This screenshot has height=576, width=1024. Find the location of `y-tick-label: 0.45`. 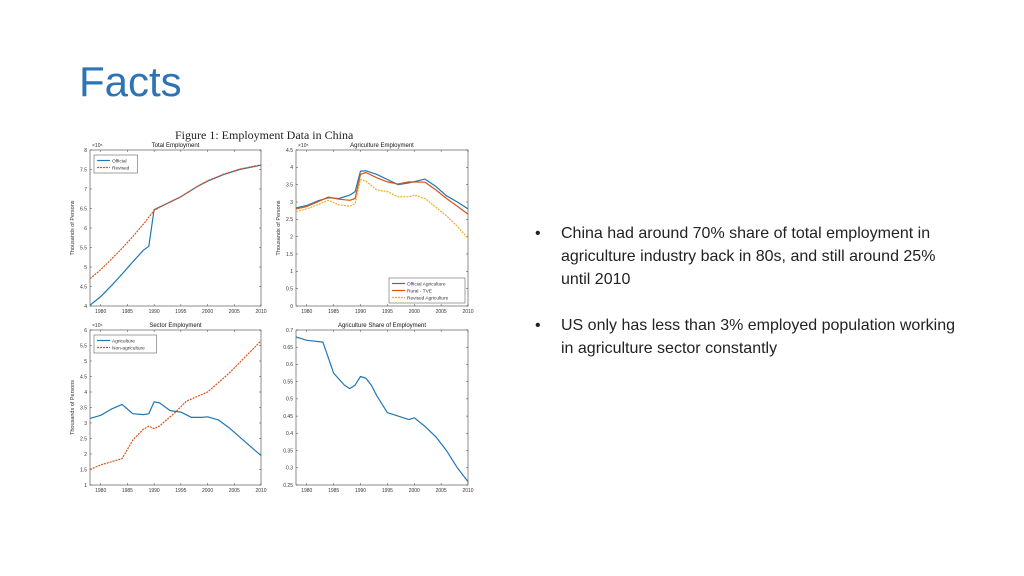

y-tick-label: 0.45 is located at coordinates (288, 417).